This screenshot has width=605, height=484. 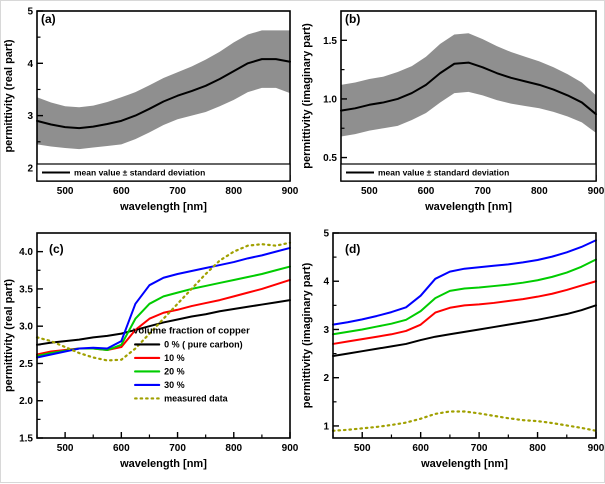 What do you see at coordinates (26, 289) in the screenshot?
I see `y-tick-label: 3.5` at bounding box center [26, 289].